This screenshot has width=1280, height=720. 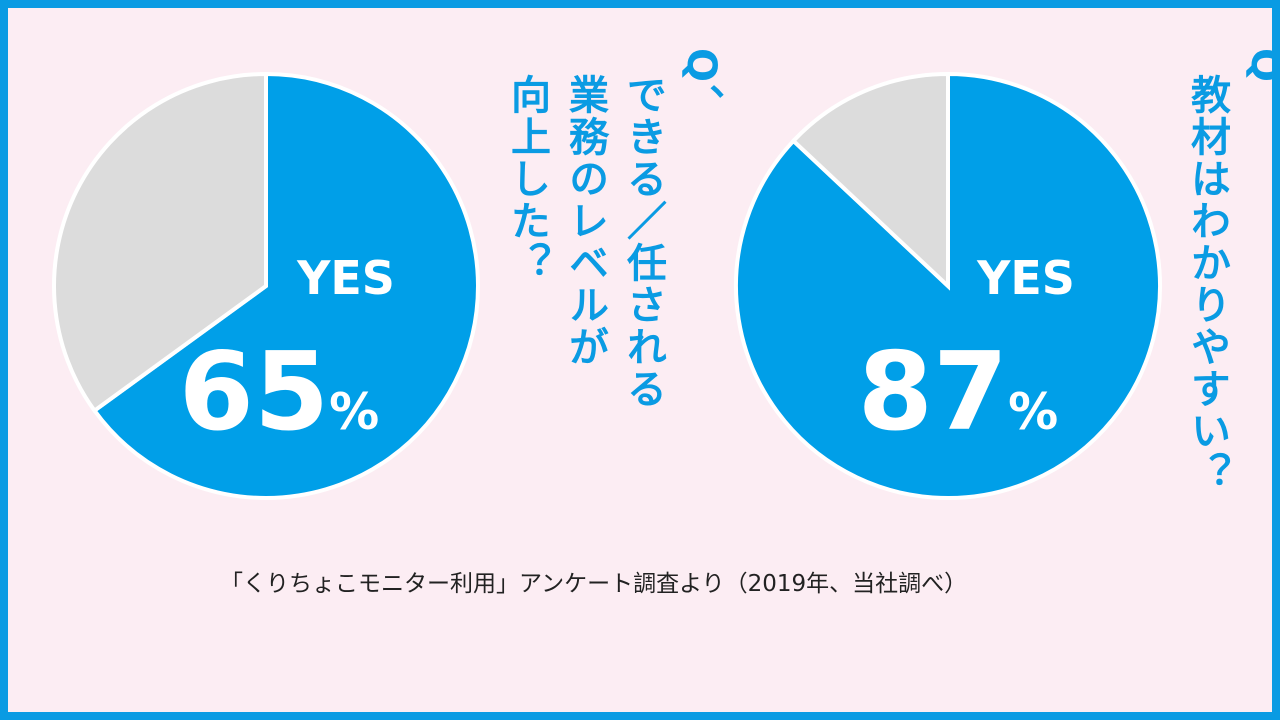 I want to click on pie-1-value-unit: %, so click(x=354, y=412).